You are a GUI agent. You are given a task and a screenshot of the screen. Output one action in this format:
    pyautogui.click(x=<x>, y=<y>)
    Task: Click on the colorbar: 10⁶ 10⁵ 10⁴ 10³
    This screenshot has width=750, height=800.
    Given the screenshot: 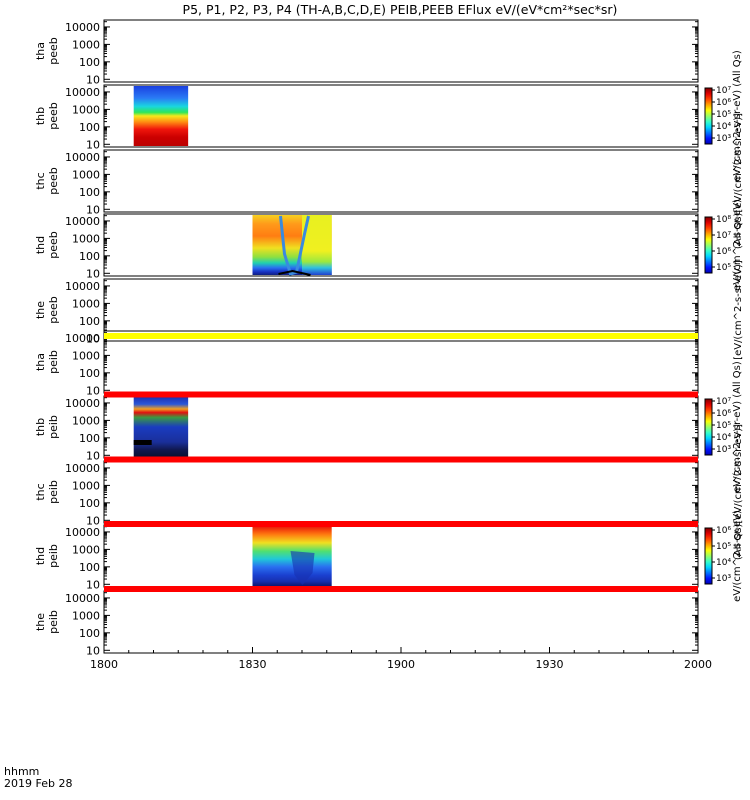 What is the action you would take?
    pyautogui.click(x=717, y=555)
    